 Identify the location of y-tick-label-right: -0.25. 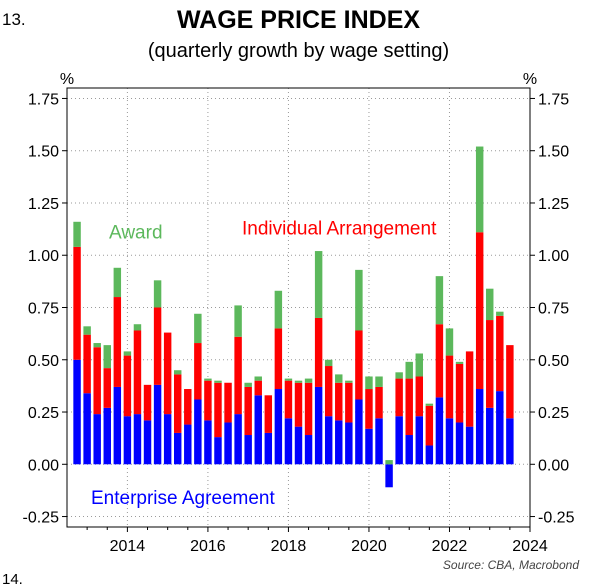
(556, 518).